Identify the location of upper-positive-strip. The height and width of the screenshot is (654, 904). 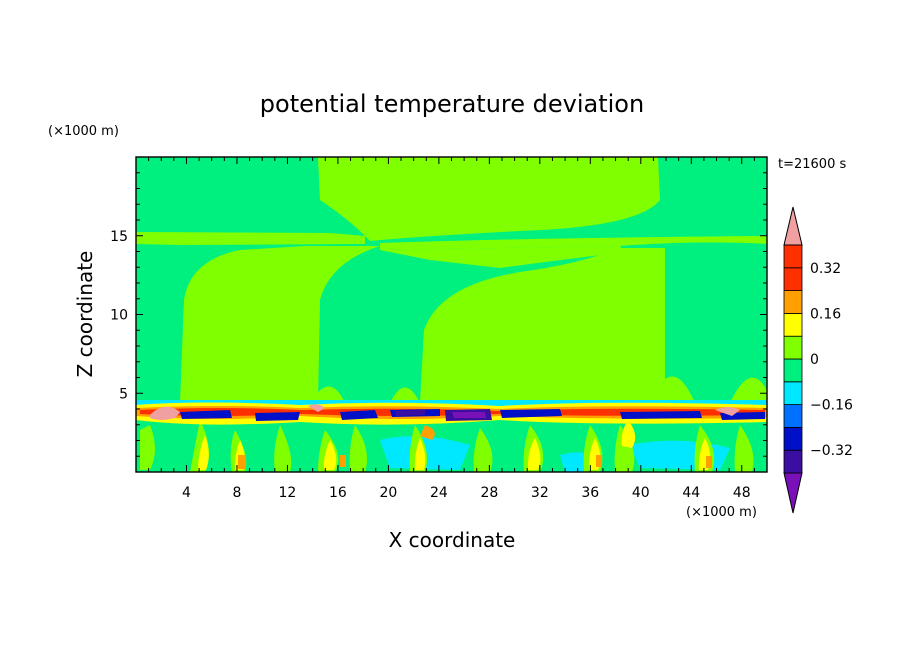
(250, 238).